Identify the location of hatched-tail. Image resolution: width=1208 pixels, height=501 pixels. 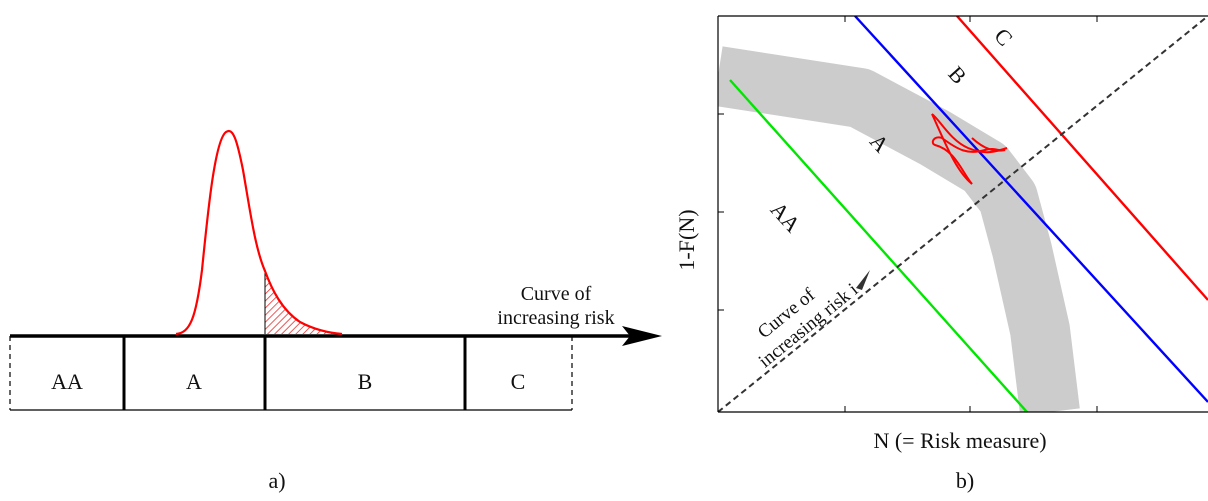
(303, 302).